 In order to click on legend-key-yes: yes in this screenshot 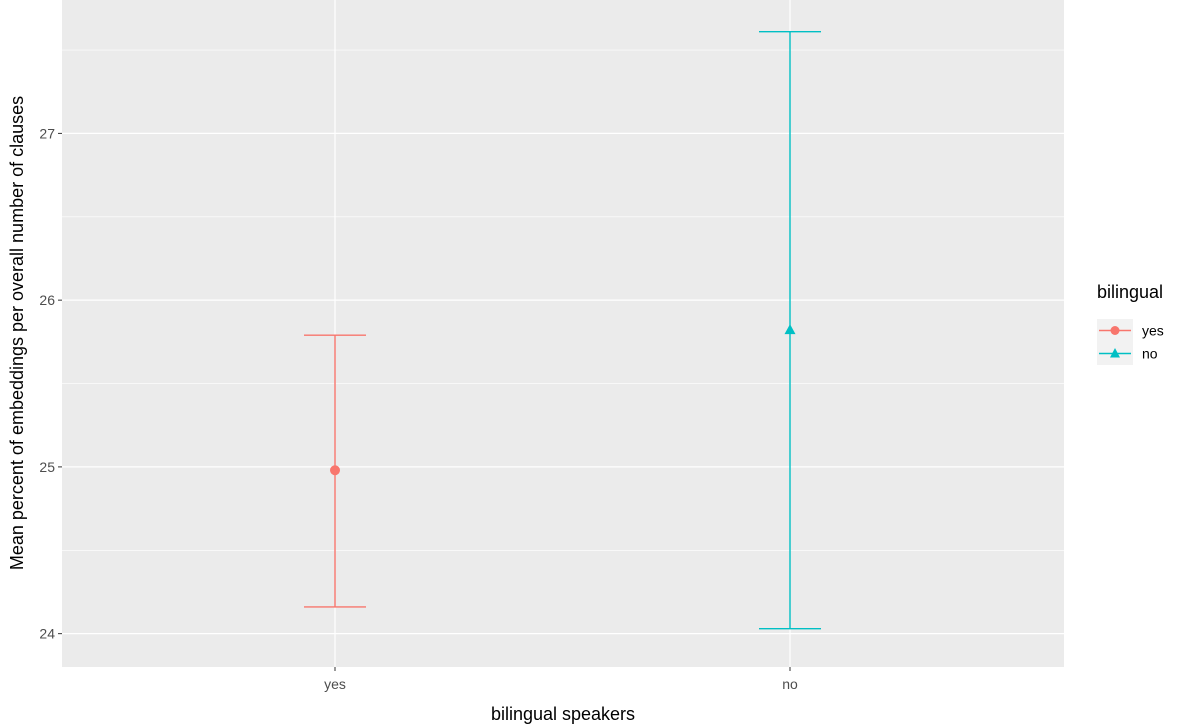, I will do `click(1130, 330)`.